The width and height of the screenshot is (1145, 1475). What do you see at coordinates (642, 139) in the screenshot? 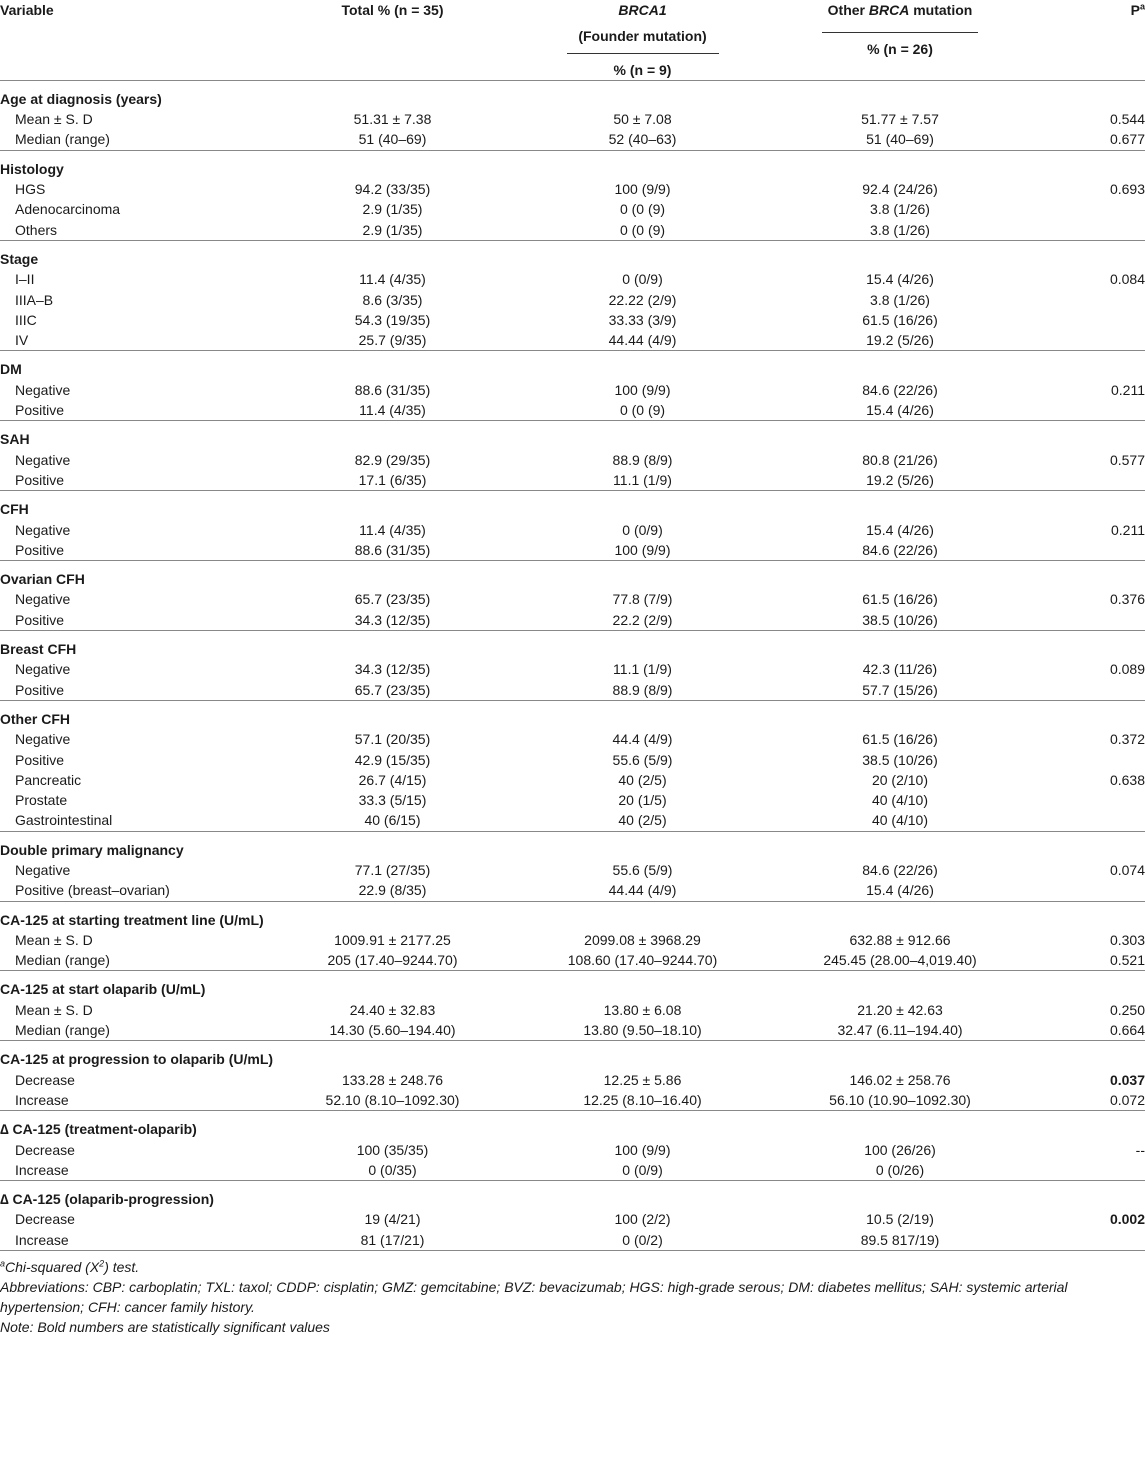
I see `cell-brca1: 52 (40–63)` at bounding box center [642, 139].